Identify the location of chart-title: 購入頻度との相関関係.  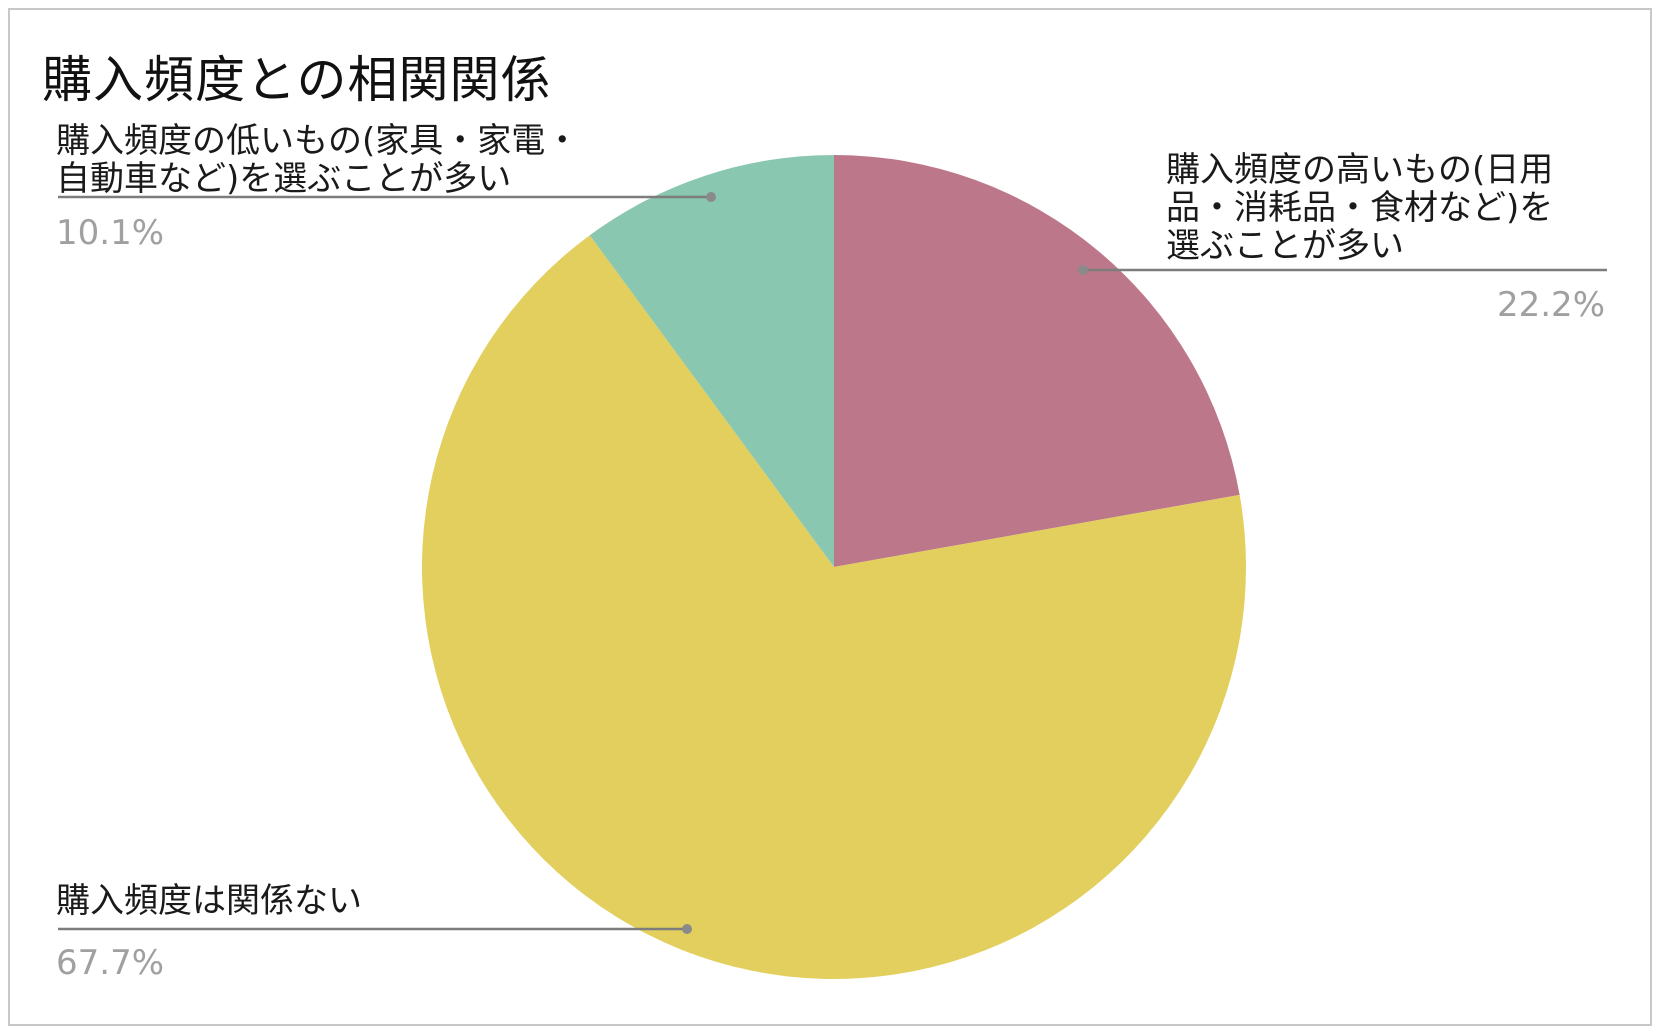
(297, 80).